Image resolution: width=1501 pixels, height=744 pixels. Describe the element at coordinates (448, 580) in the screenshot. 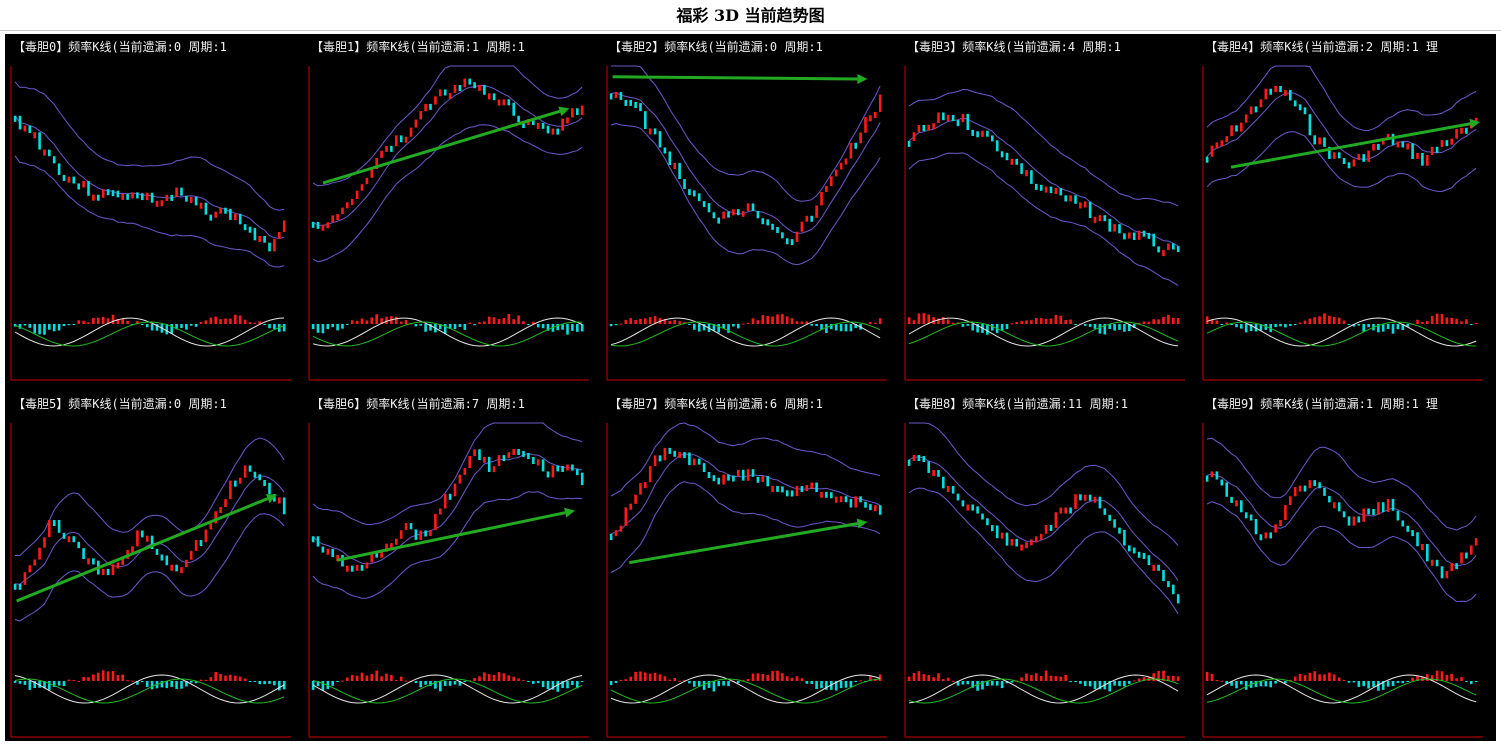

I see `kline-chart` at that location.